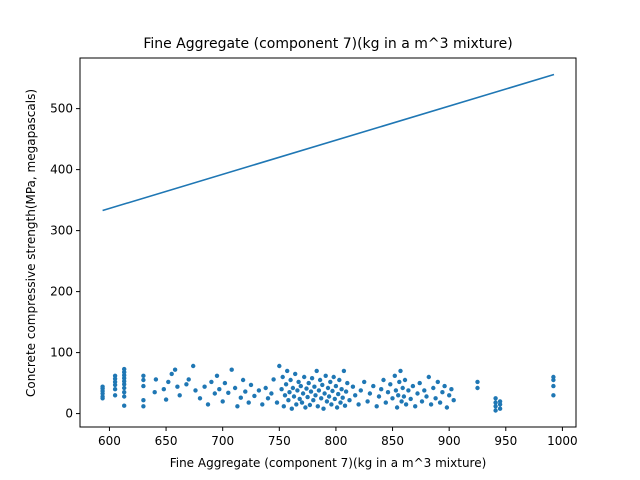  What do you see at coordinates (222, 441) in the screenshot?
I see `x-tick-label: 700` at bounding box center [222, 441].